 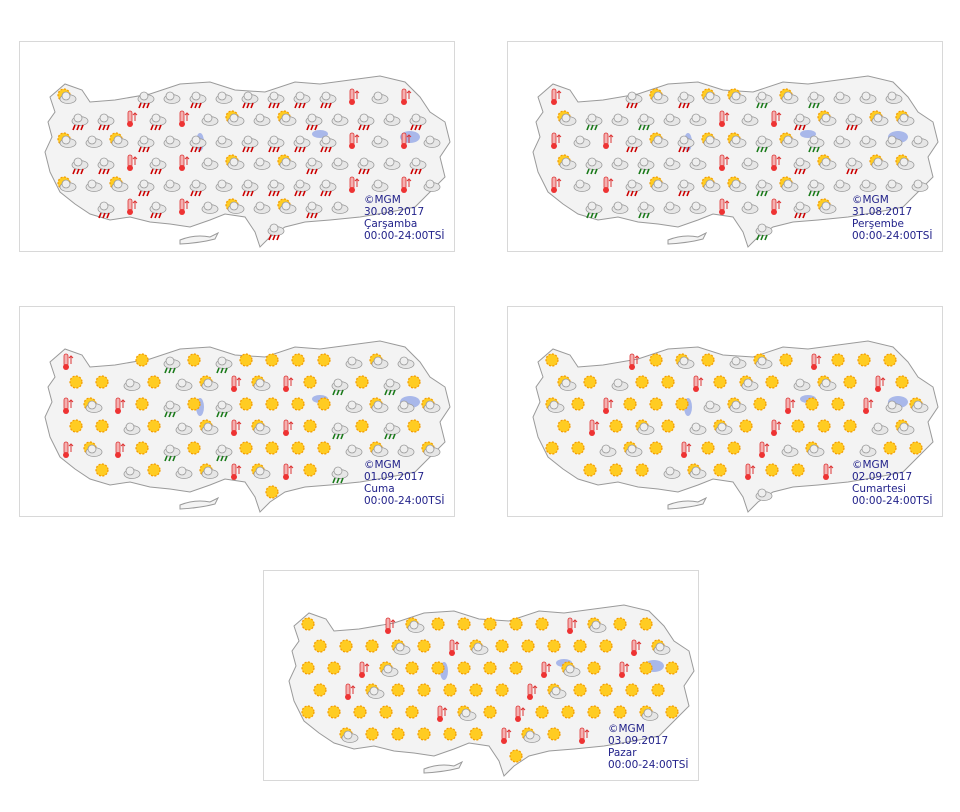 I want to click on map-panel: ©MGM 02.09.2017 Cumartesi 00:00-24:00TSİ, so click(x=725, y=411).